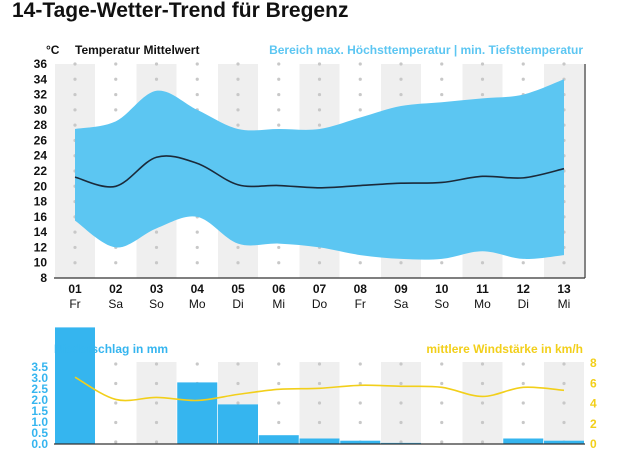  What do you see at coordinates (504, 349) in the screenshot?
I see `wind-legend: mittlere Windstärke in km/h` at bounding box center [504, 349].